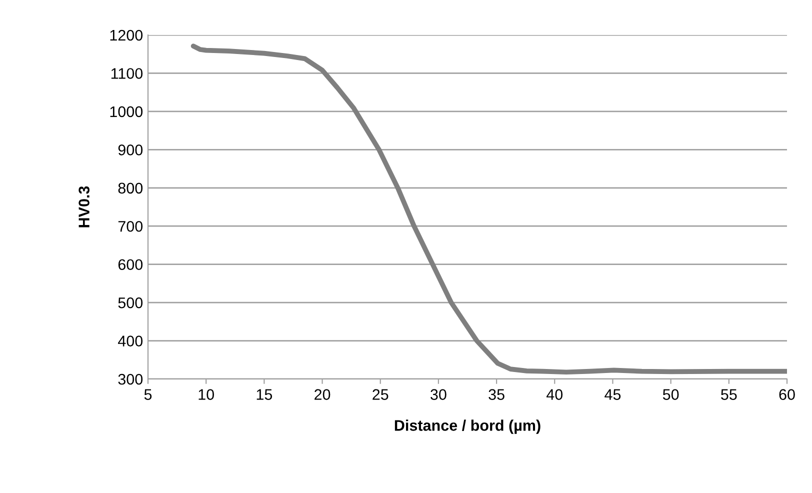 The width and height of the screenshot is (812, 493). I want to click on x-tick-label: 5, so click(148, 394).